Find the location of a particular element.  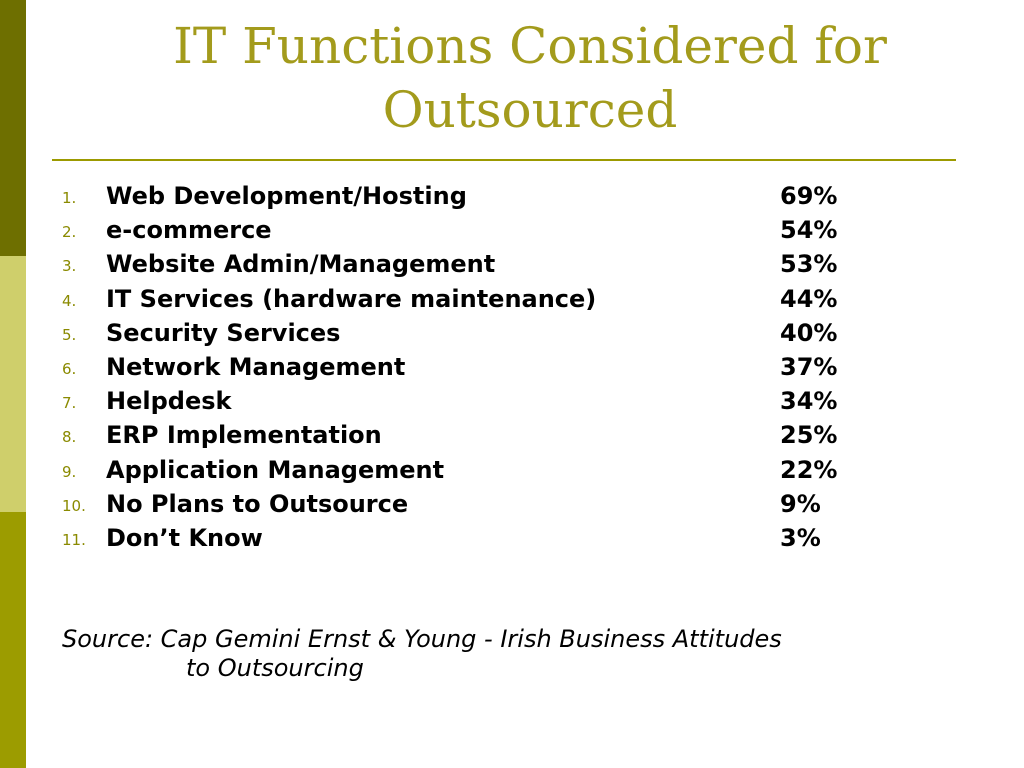

item-label: Security Services is located at coordinates (223, 332).